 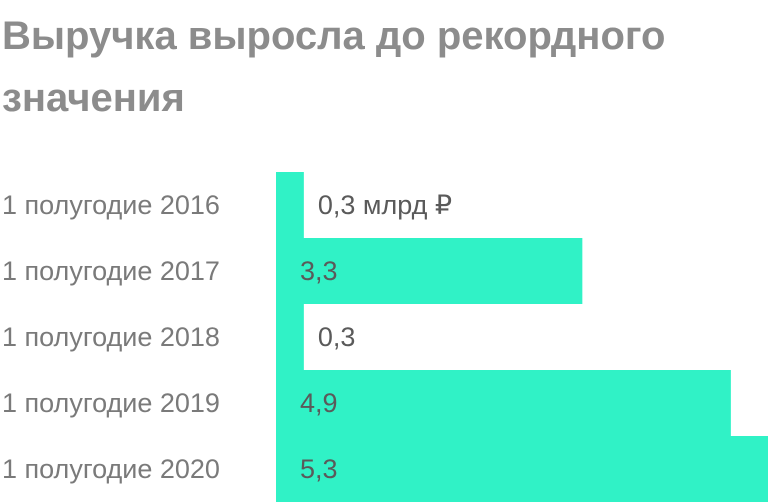 I want to click on category-label: 1 полугодие 2019, so click(x=111, y=403).